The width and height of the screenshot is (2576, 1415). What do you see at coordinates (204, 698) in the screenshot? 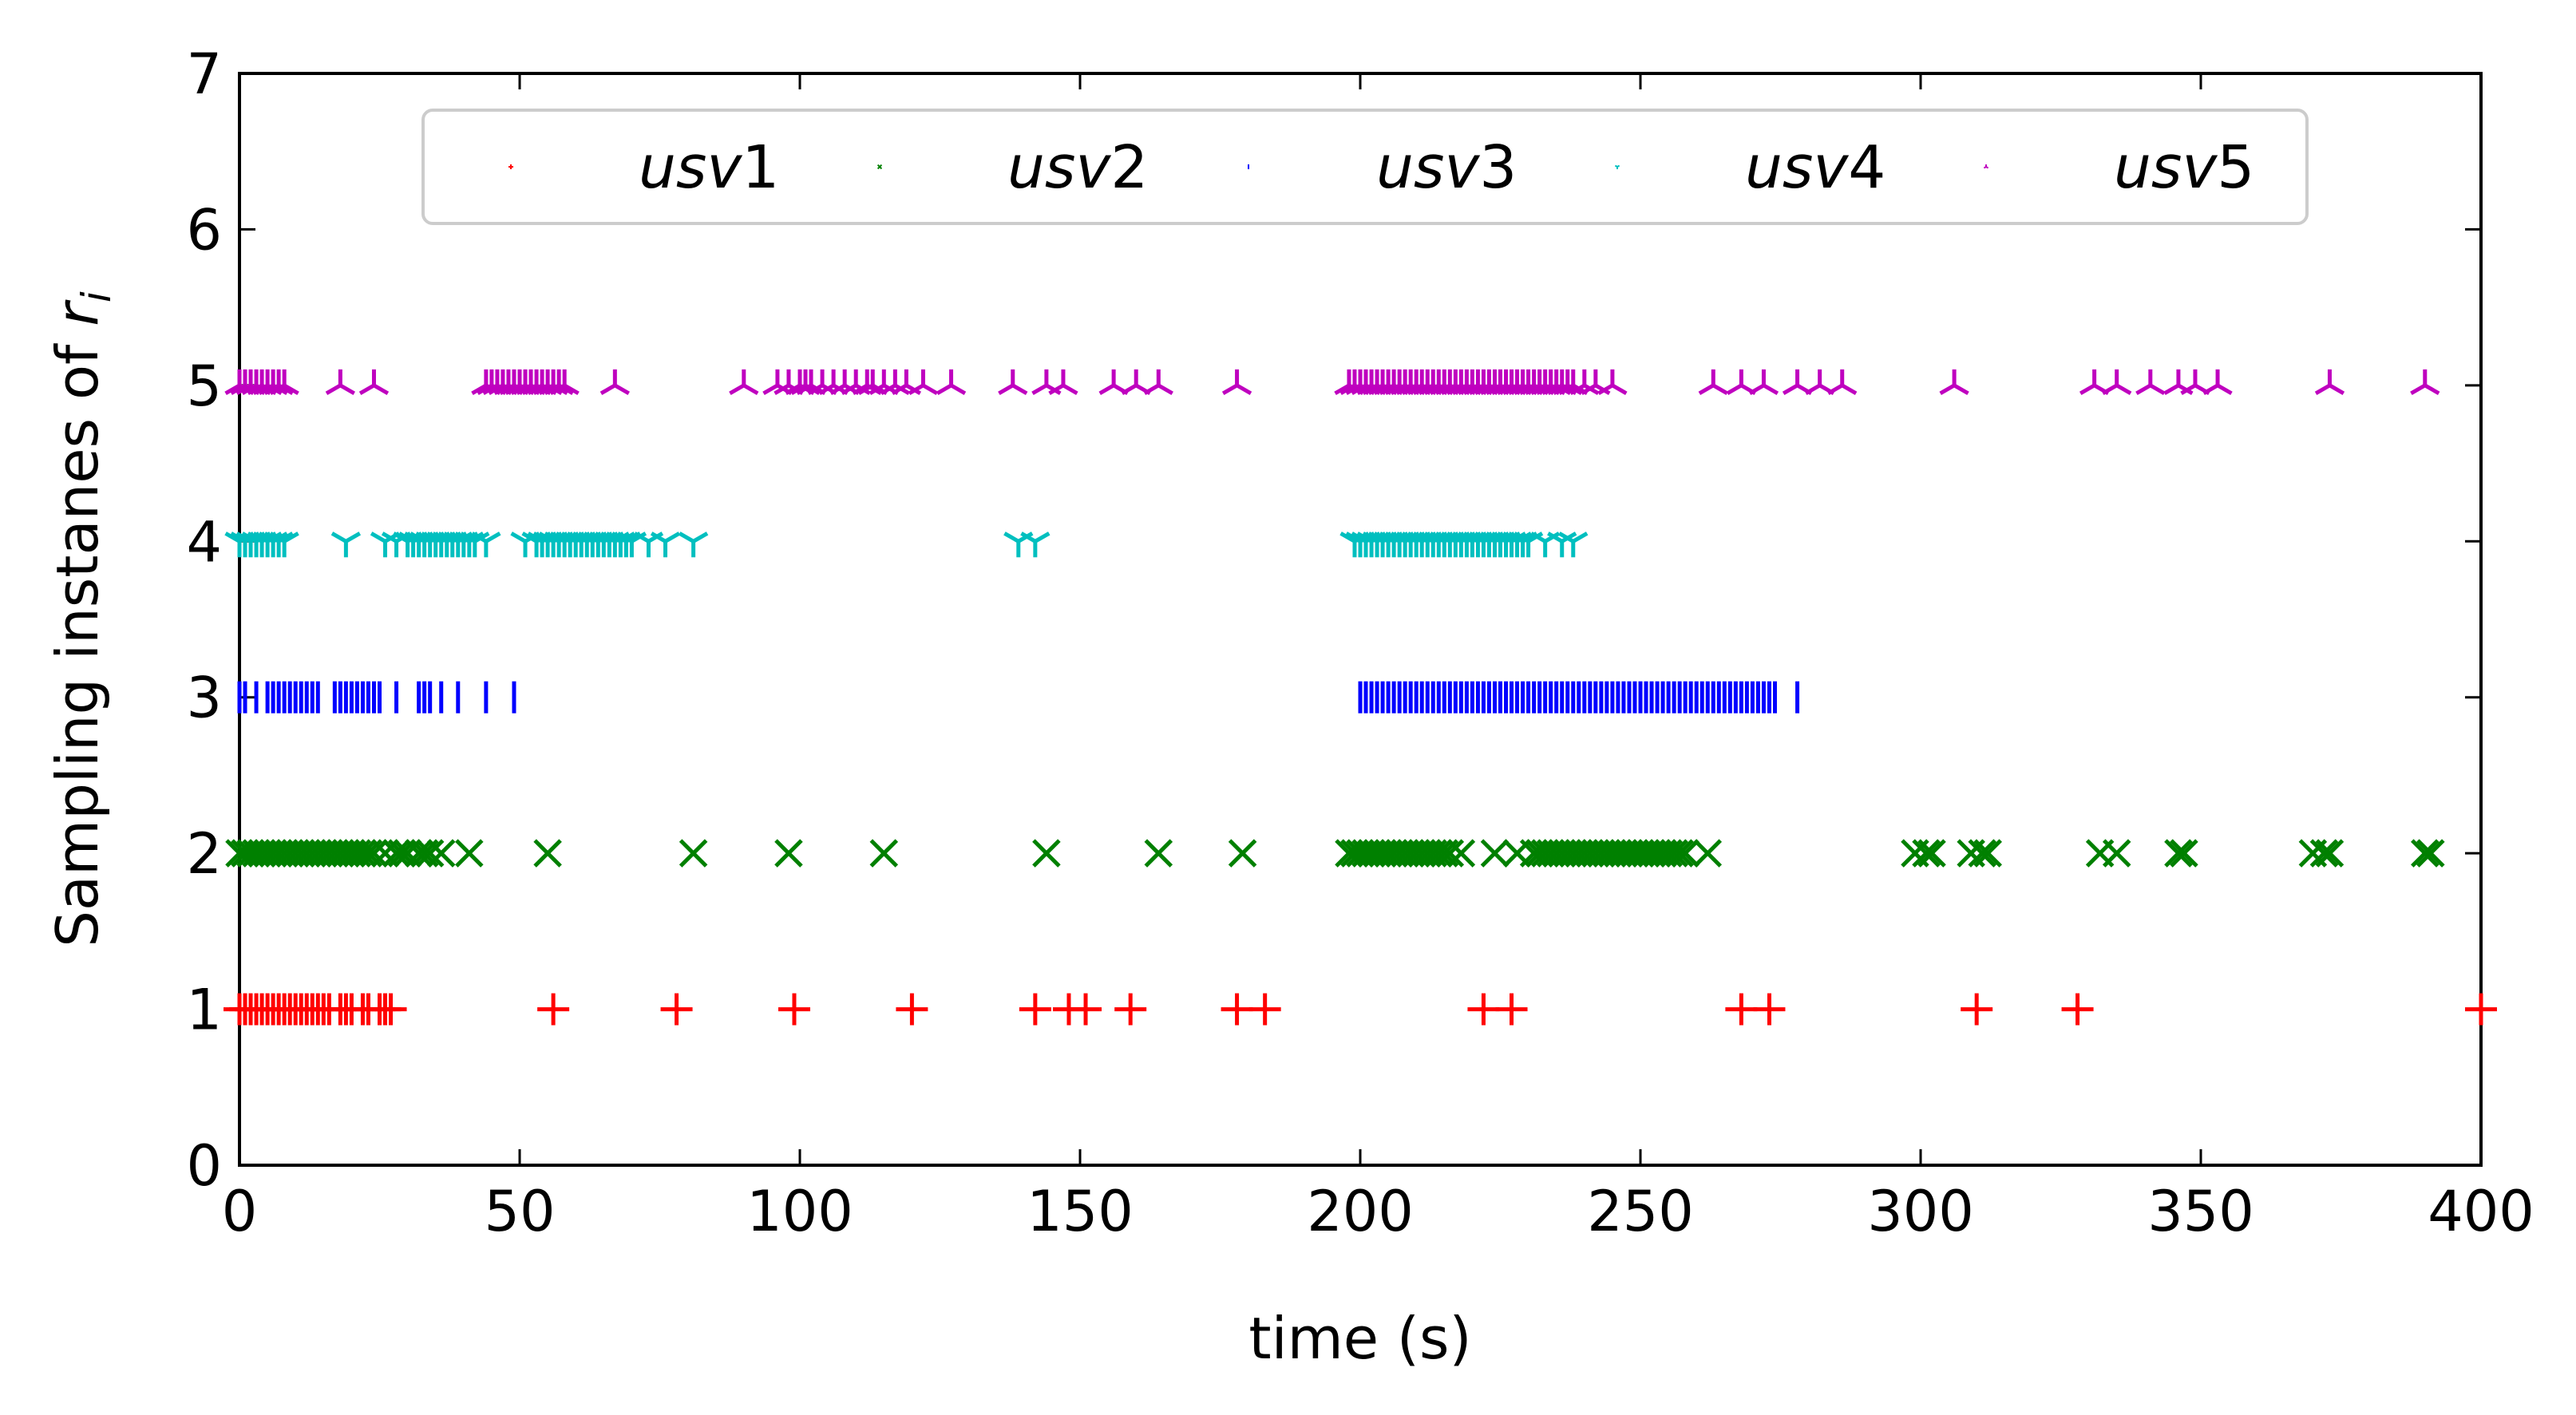
I see `y-tick-label: 3` at bounding box center [204, 698].